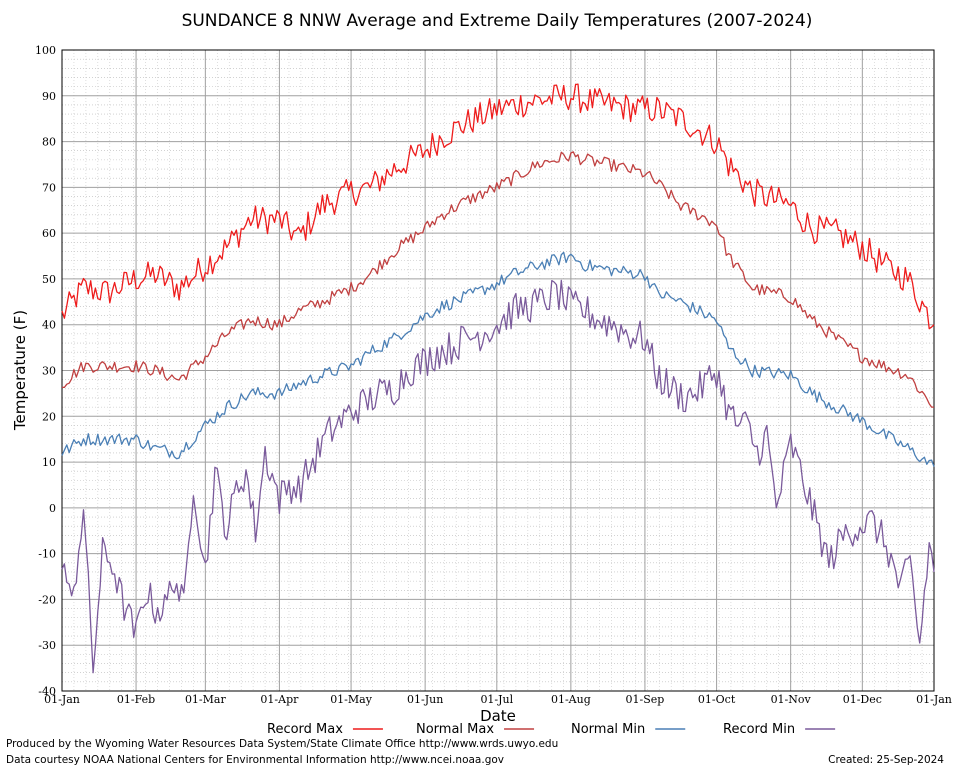 This screenshot has height=768, width=954. I want to click on y-tick-label: 0, so click(52, 508).